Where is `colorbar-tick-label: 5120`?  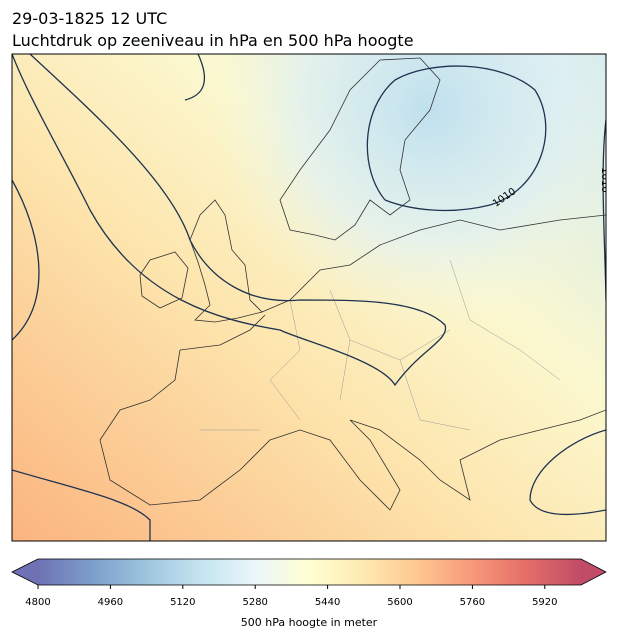 colorbar-tick-label: 5120 is located at coordinates (182, 602).